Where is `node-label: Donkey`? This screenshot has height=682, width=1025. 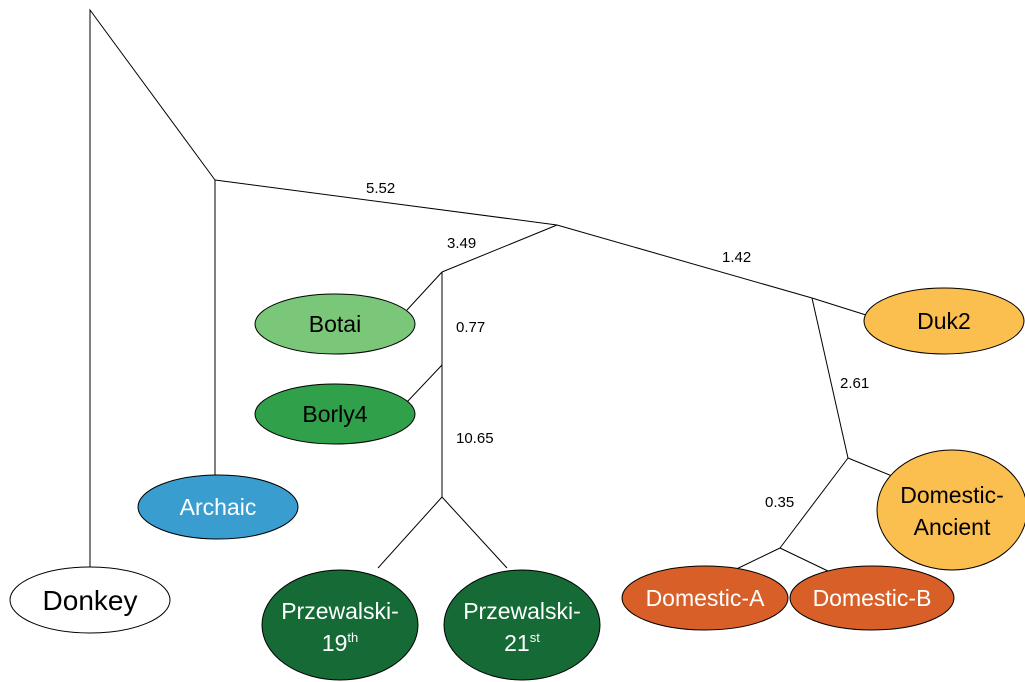 node-label: Donkey is located at coordinates (90, 600).